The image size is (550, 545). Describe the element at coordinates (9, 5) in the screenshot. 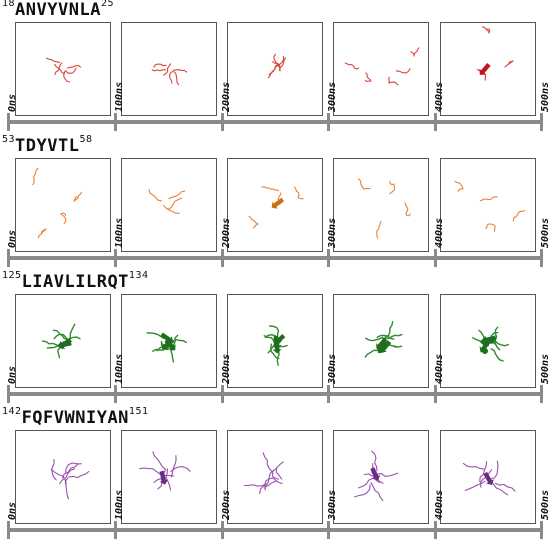

I see `residue-start: 18` at that location.